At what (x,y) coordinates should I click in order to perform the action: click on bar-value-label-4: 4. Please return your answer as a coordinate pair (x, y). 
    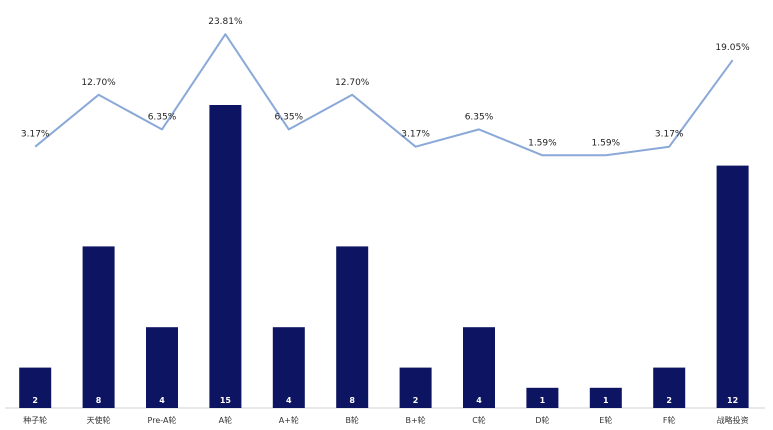
    Looking at the image, I should click on (289, 400).